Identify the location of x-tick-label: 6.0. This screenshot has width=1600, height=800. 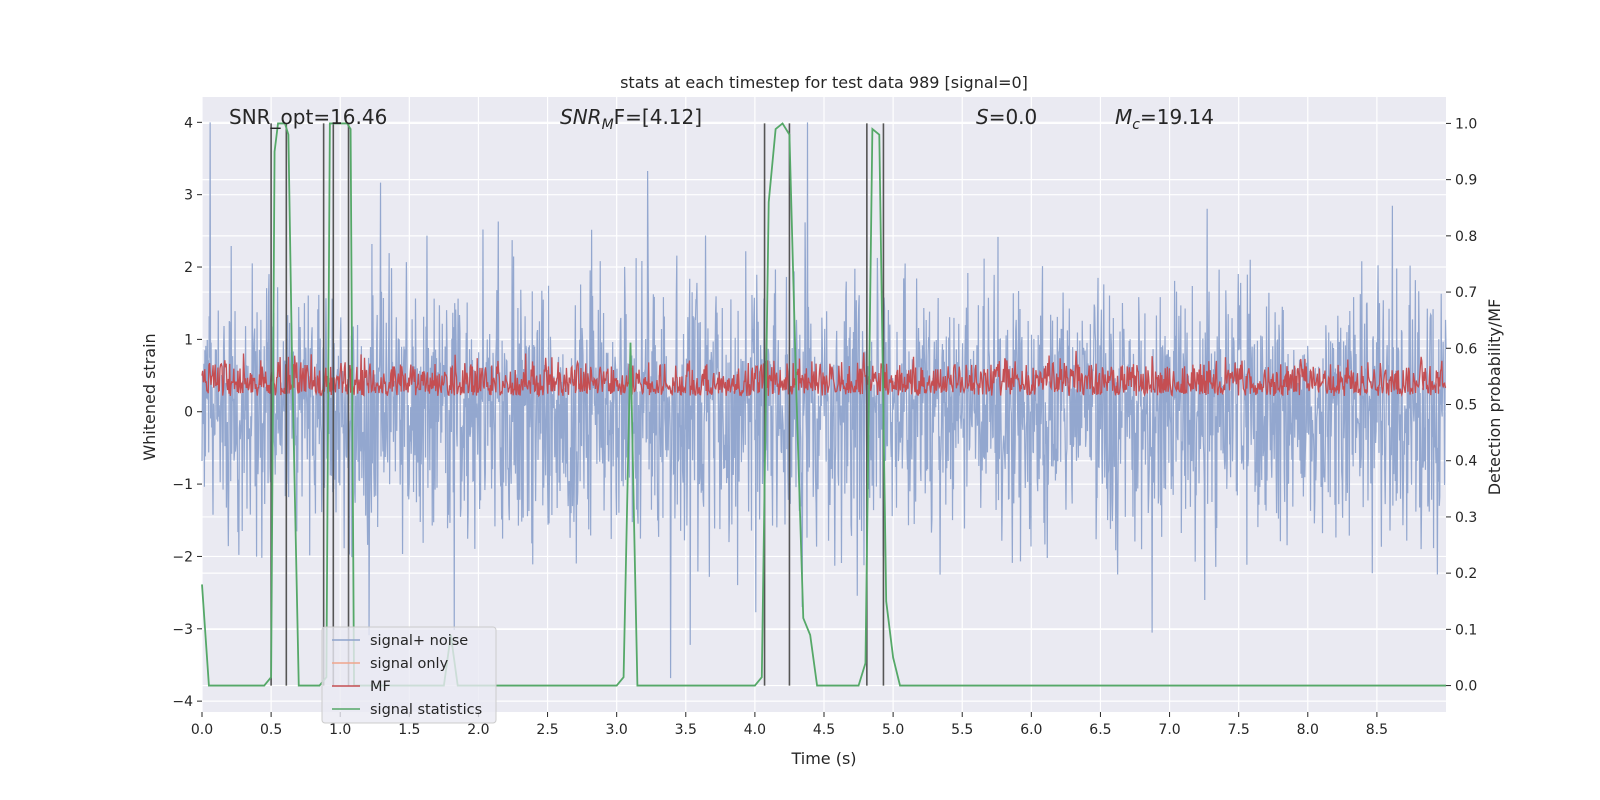
(1031, 730).